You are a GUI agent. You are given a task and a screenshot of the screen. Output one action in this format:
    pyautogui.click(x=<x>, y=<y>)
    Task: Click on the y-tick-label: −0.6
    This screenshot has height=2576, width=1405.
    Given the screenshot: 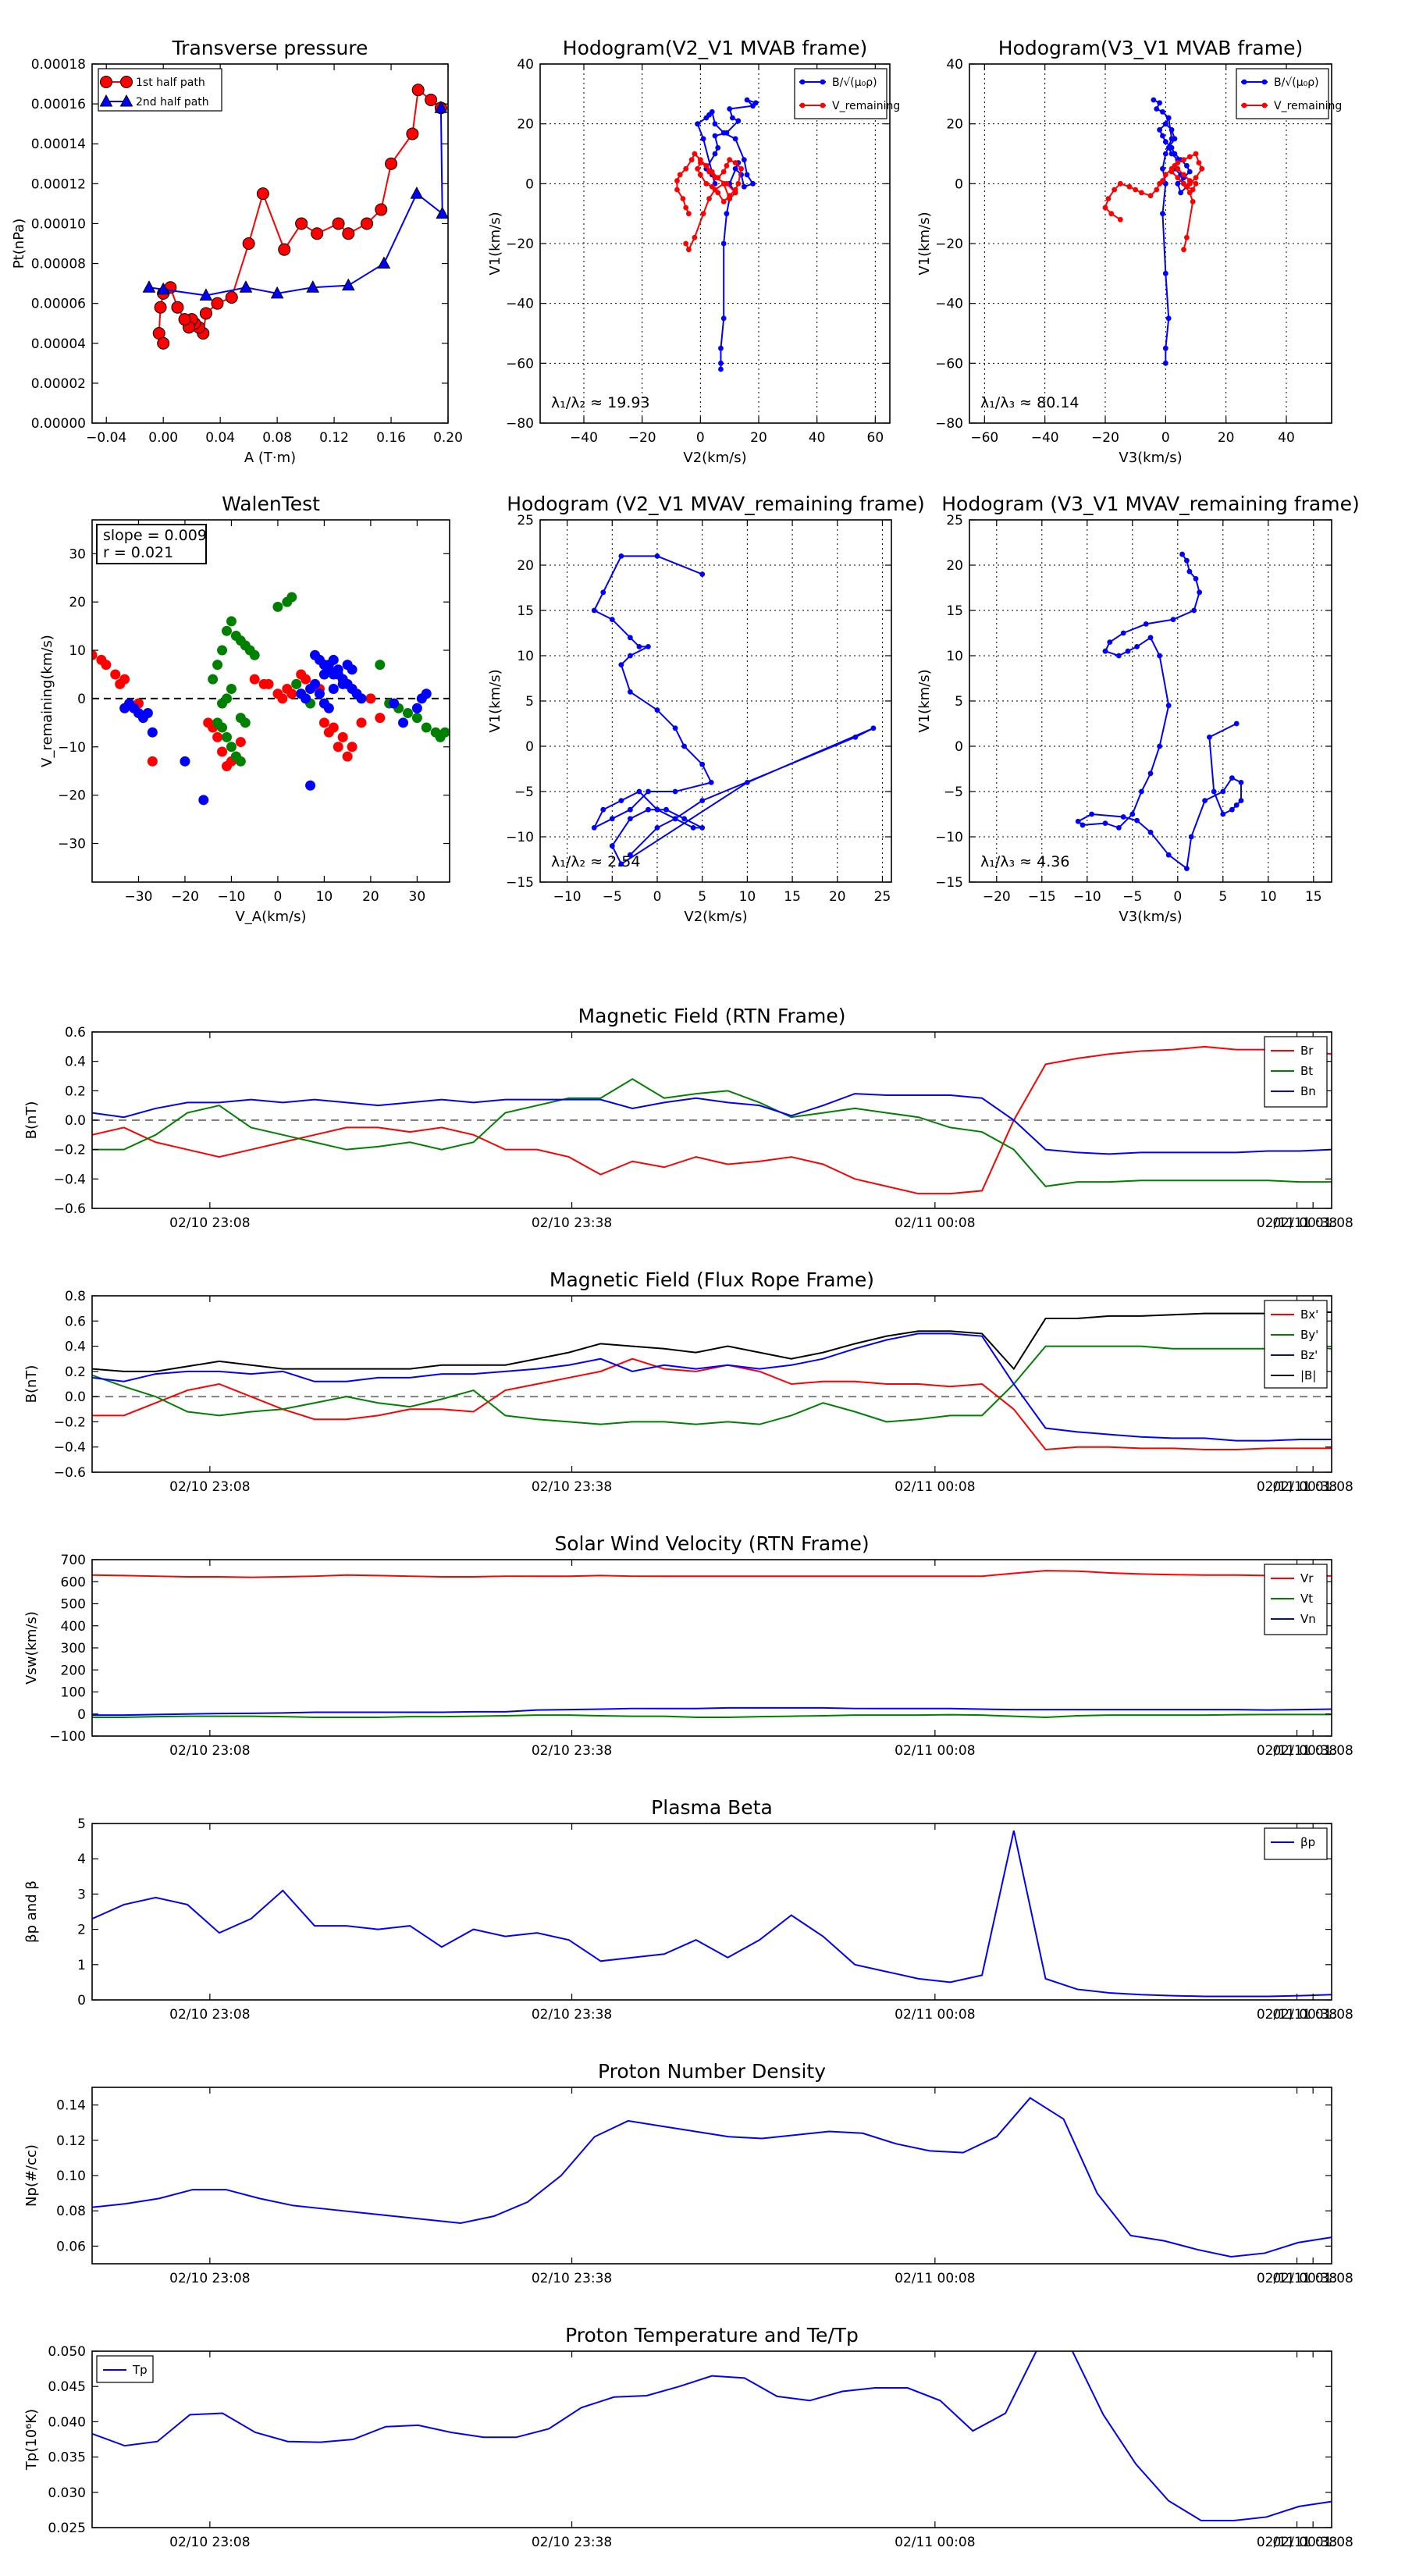 What is the action you would take?
    pyautogui.click(x=70, y=1473)
    